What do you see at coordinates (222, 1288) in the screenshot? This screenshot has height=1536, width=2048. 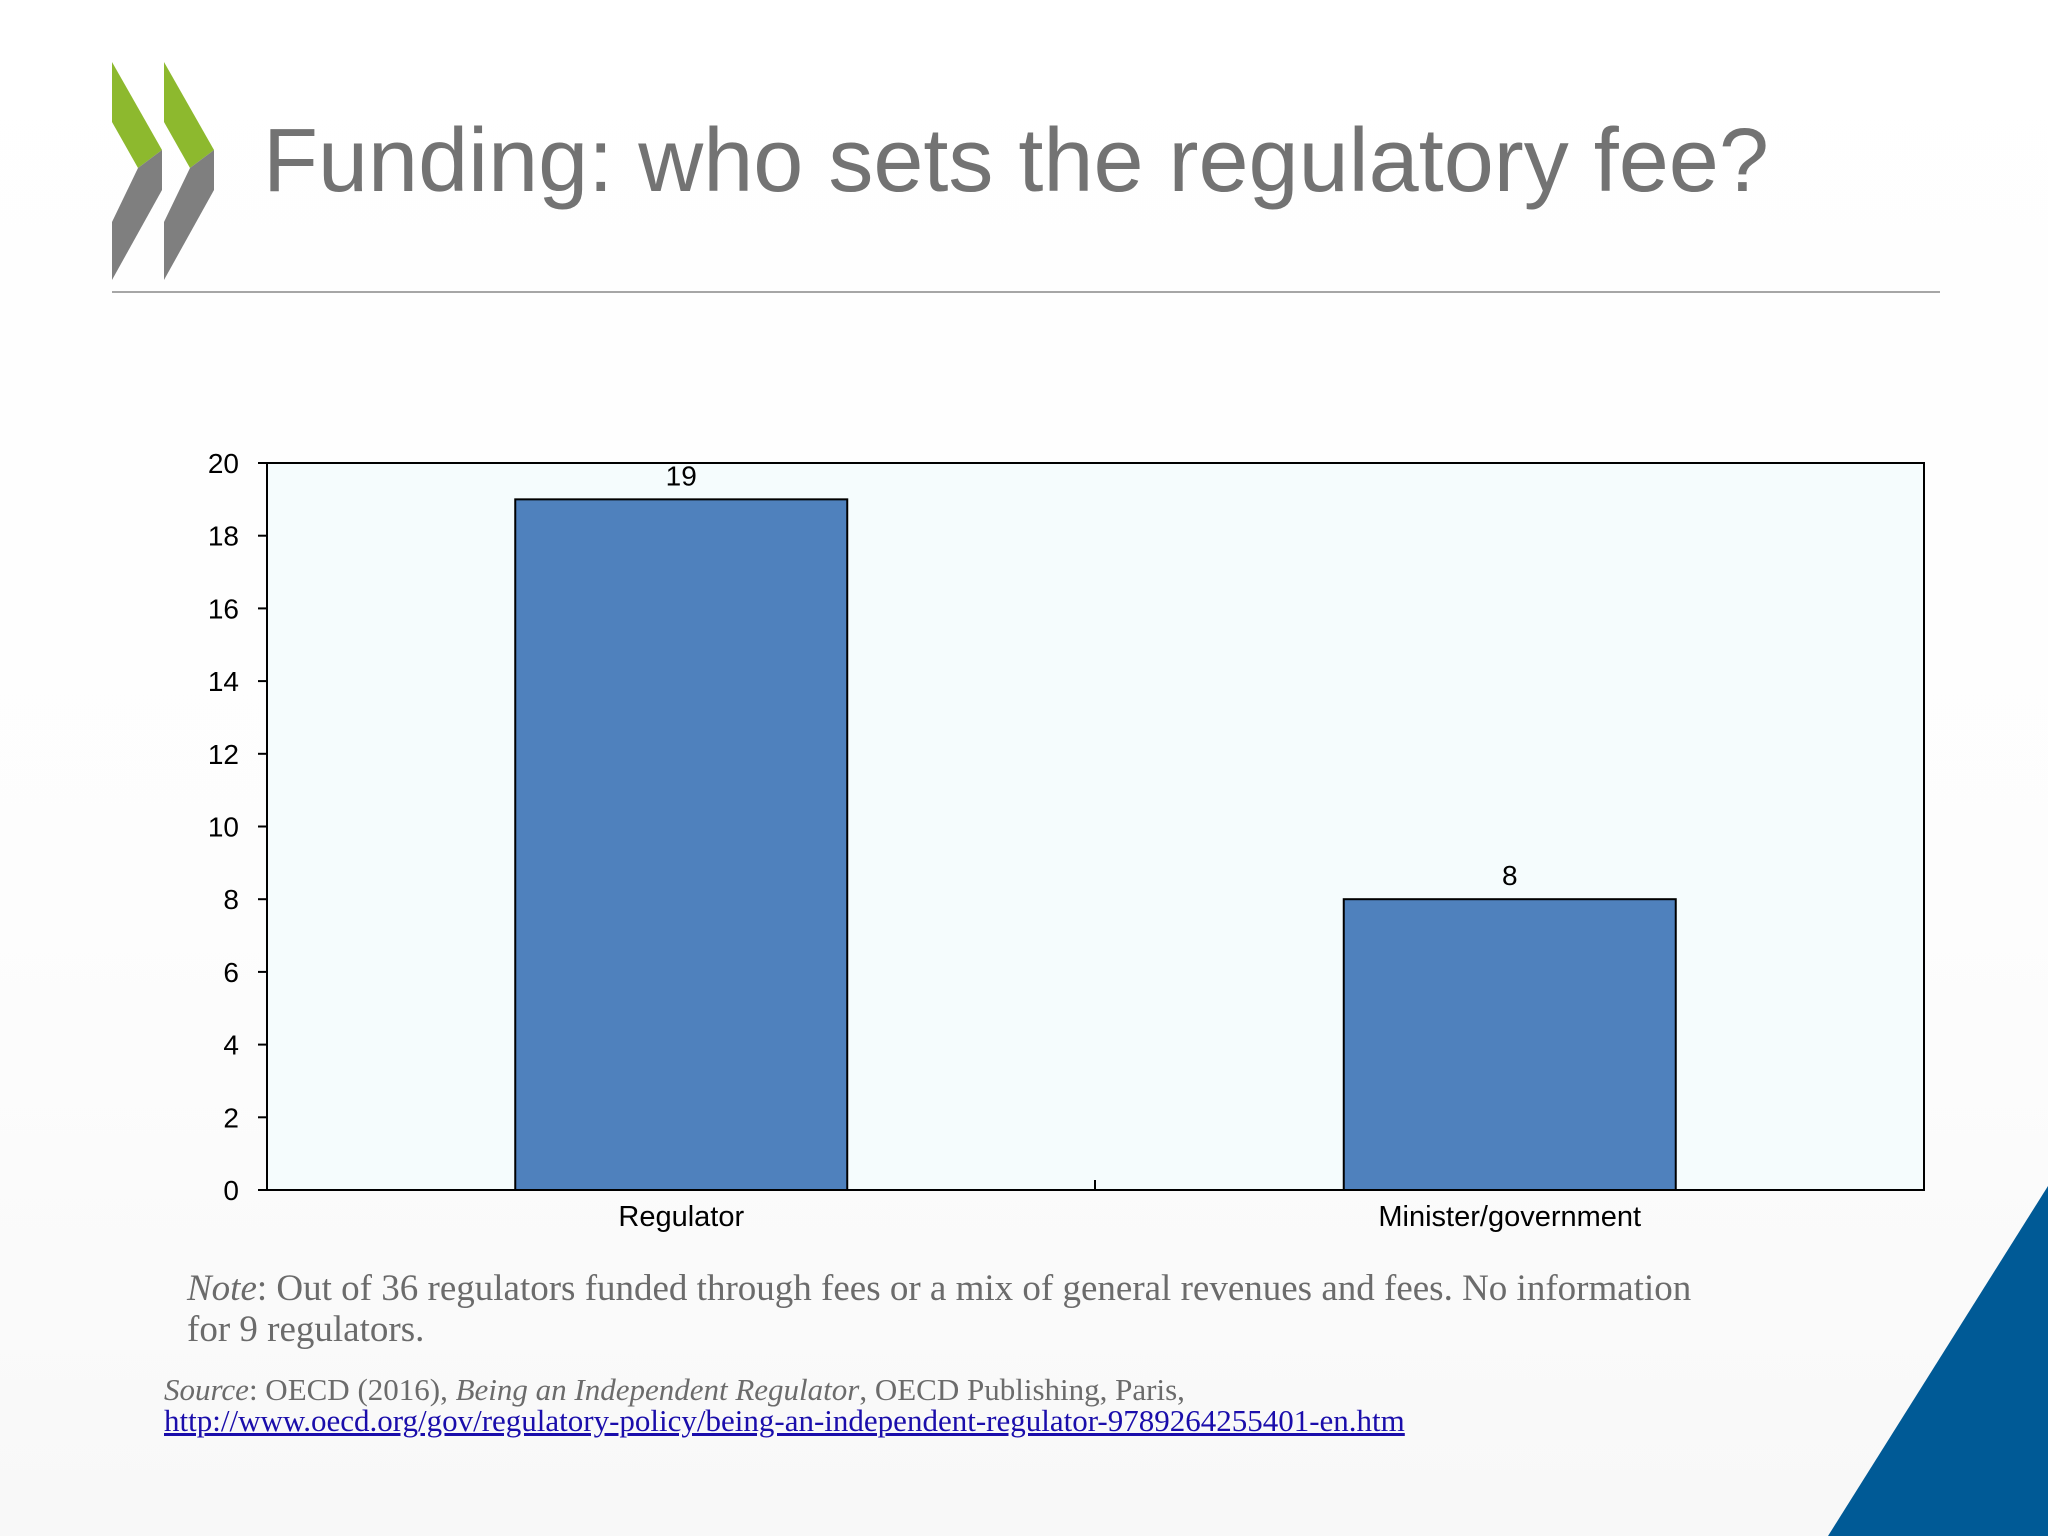 I see `note-label: Note` at bounding box center [222, 1288].